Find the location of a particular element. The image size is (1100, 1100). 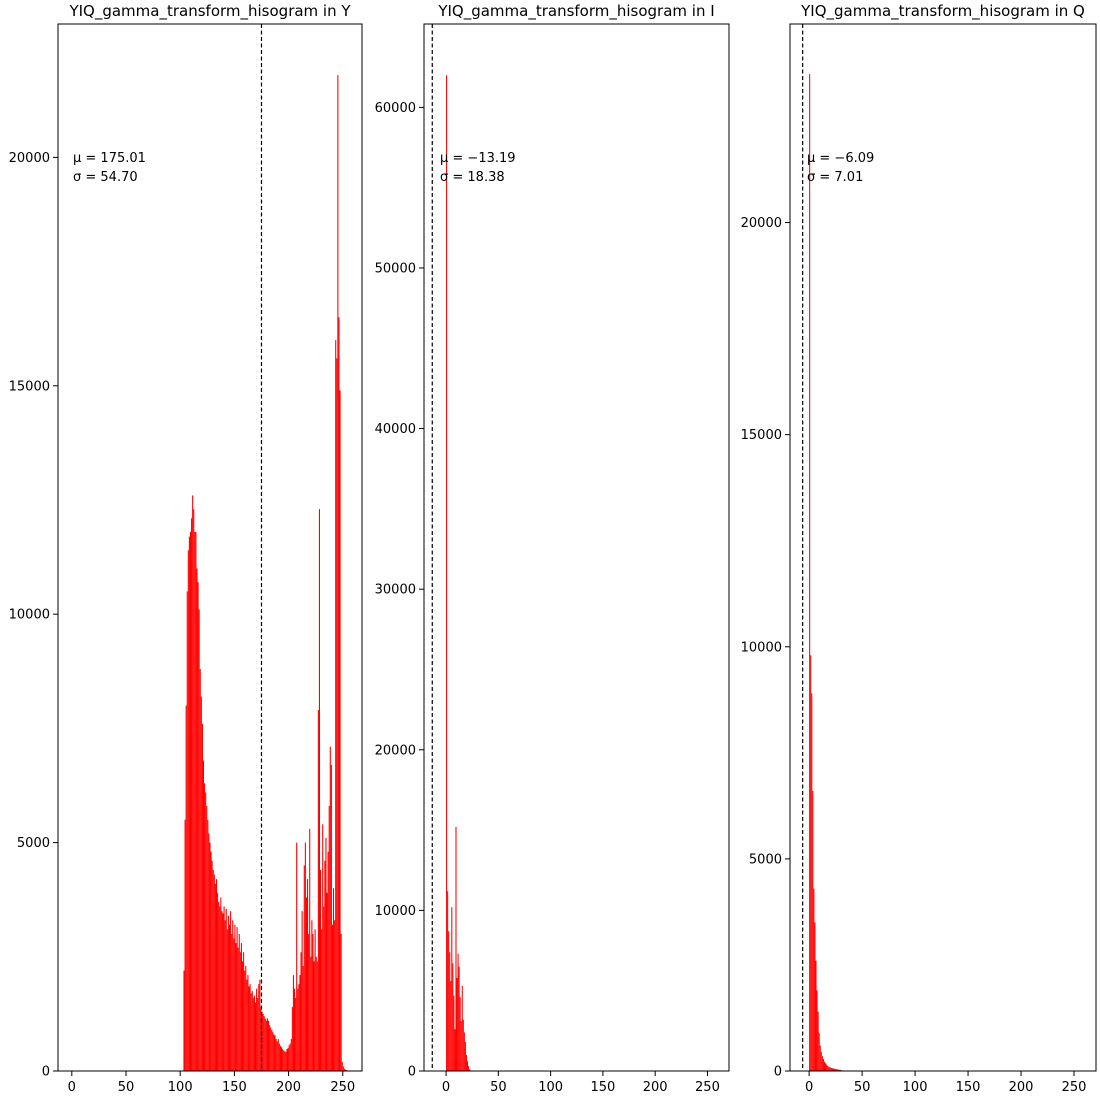

y-tick-label: 10000 is located at coordinates (29, 615).